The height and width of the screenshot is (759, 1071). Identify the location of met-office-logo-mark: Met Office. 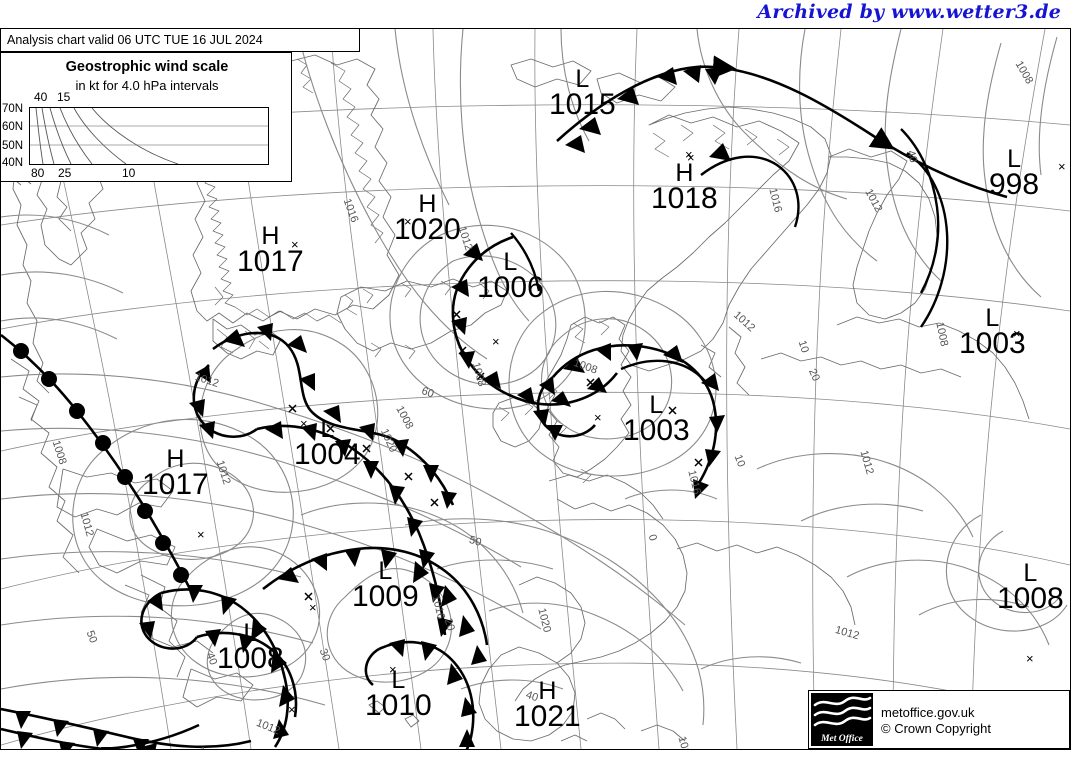
(842, 719).